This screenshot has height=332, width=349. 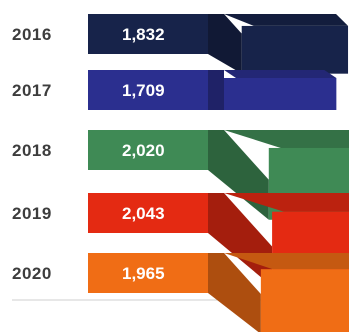 I want to click on bar-top-2019, so click(x=286, y=202).